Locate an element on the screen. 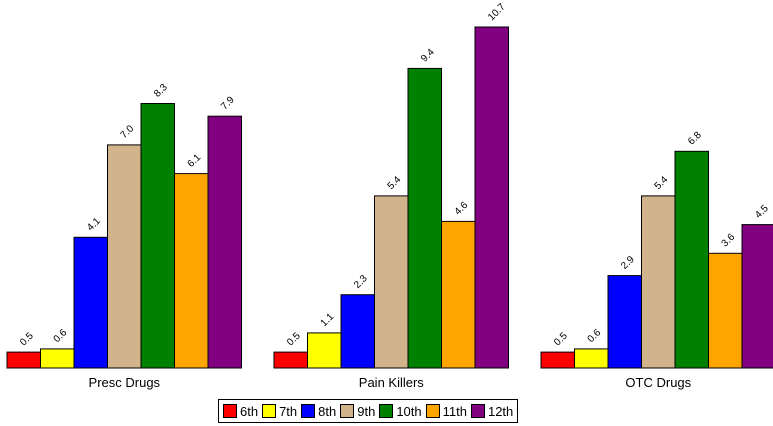 This screenshot has height=426, width=773. bar-pain-killers-8th is located at coordinates (357, 331).